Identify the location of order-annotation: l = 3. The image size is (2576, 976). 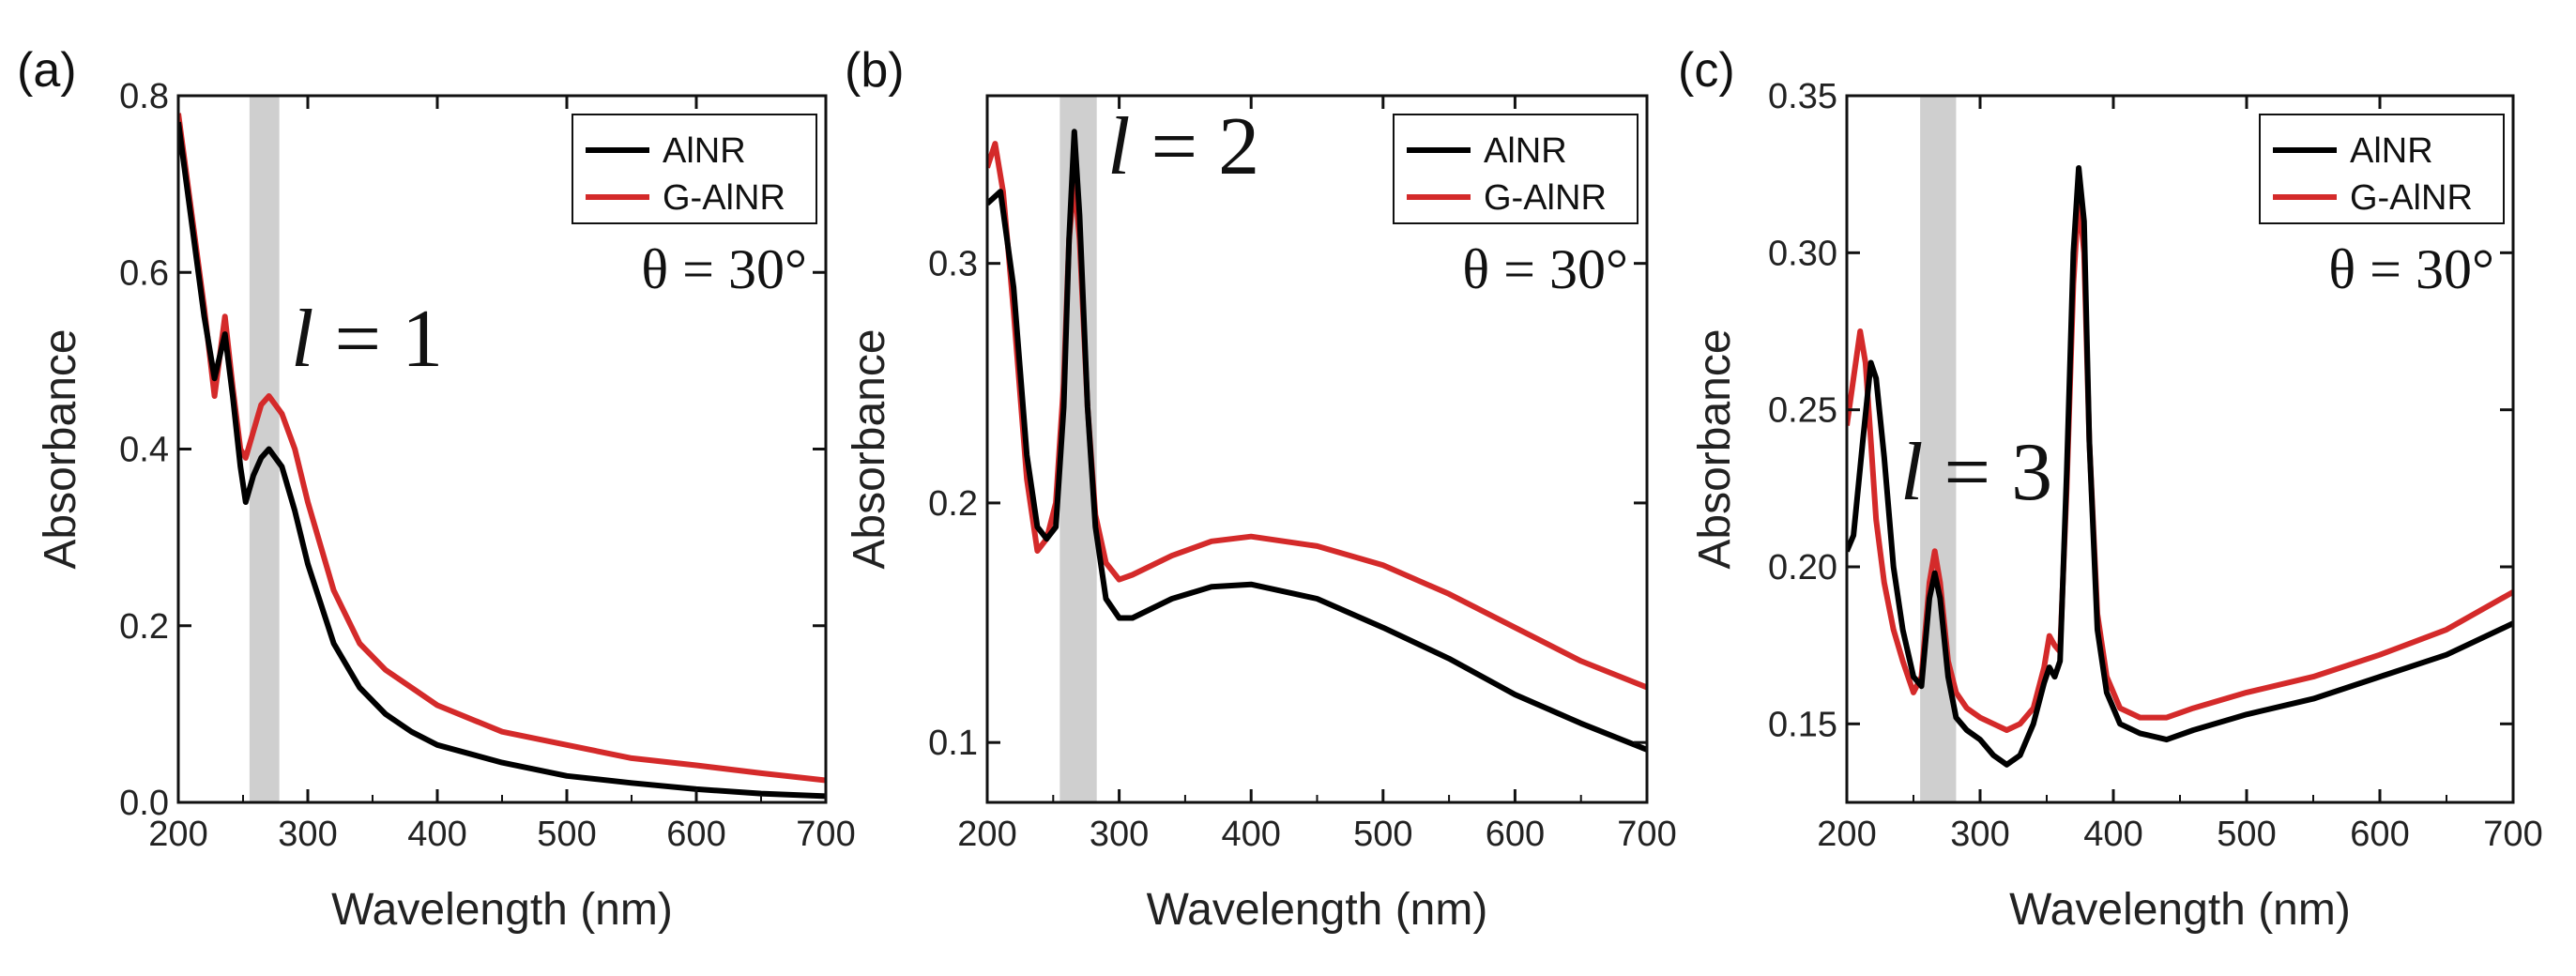
(1976, 472).